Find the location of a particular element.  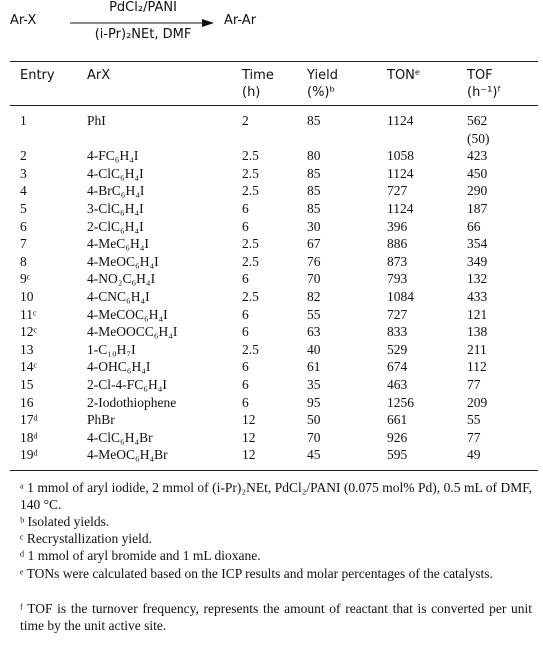

table-cell: 35 is located at coordinates (314, 384).